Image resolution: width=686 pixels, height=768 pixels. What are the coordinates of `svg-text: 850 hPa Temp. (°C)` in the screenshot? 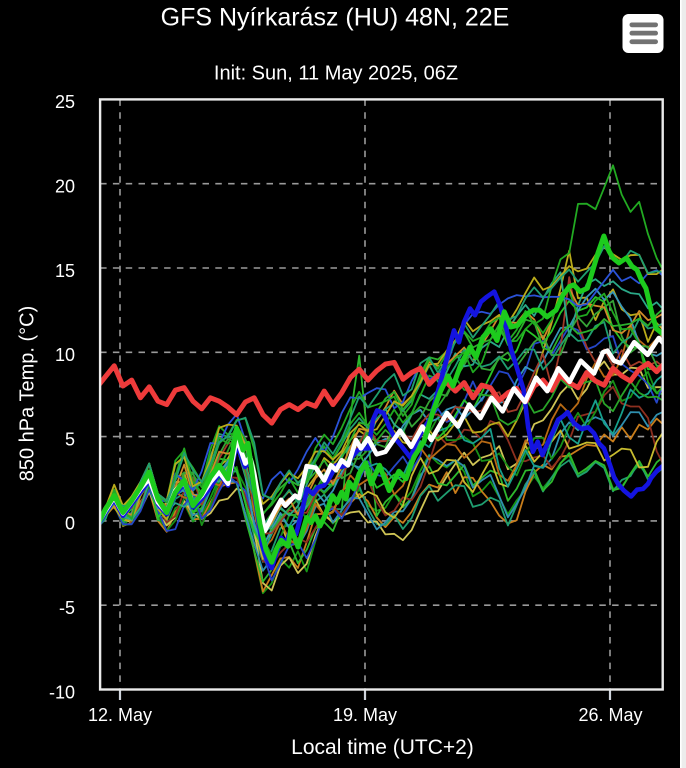 It's located at (28, 394).